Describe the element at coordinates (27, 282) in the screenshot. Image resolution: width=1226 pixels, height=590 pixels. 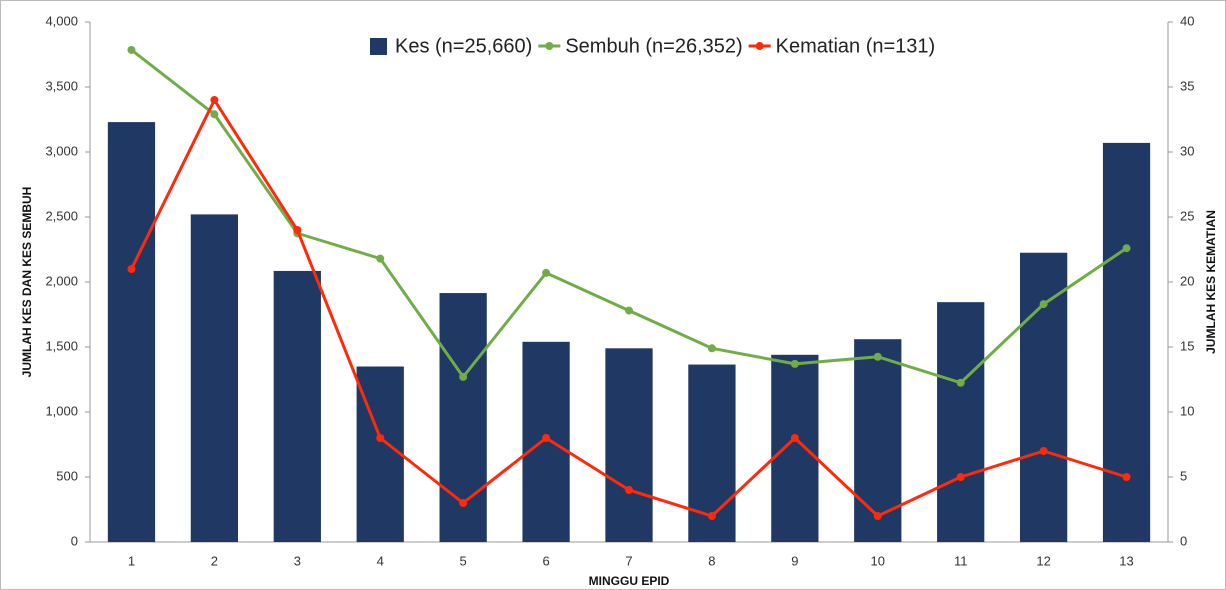
I see `y-axis-title: JUMLAH KES DAN KES SEMBUH` at that location.